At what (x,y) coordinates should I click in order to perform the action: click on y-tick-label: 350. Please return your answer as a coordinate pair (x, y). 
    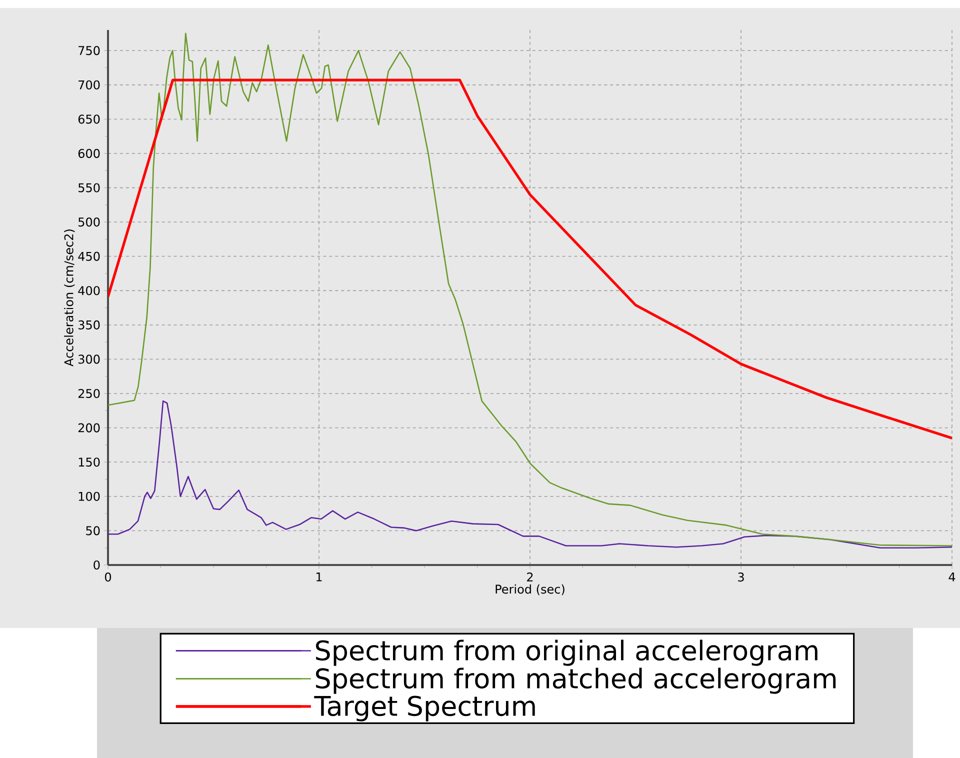
    Looking at the image, I should click on (89, 325).